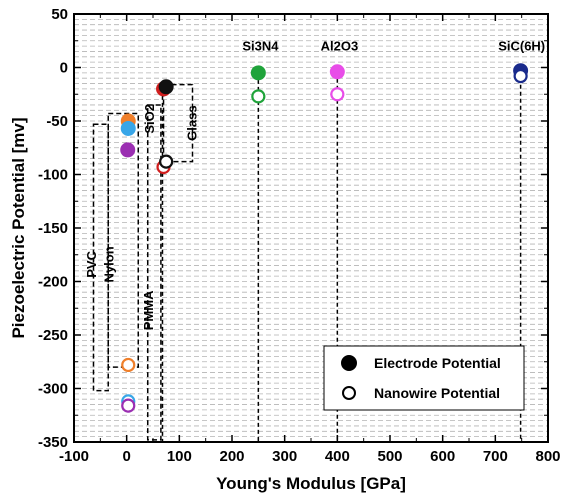 The height and width of the screenshot is (496, 565). Describe the element at coordinates (91, 263) in the screenshot. I see `material-label: PVC` at that location.